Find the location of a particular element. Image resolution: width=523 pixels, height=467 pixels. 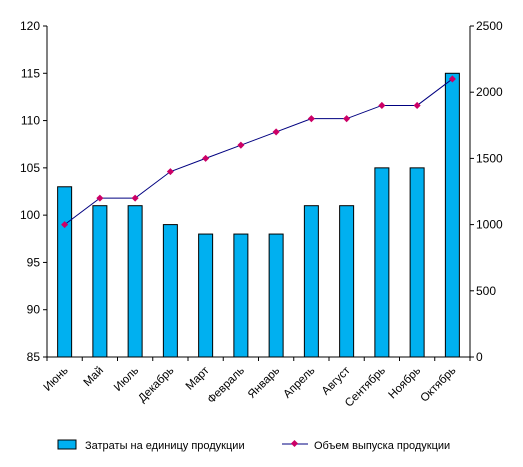

left-tick-label: 120 is located at coordinates (30, 26).